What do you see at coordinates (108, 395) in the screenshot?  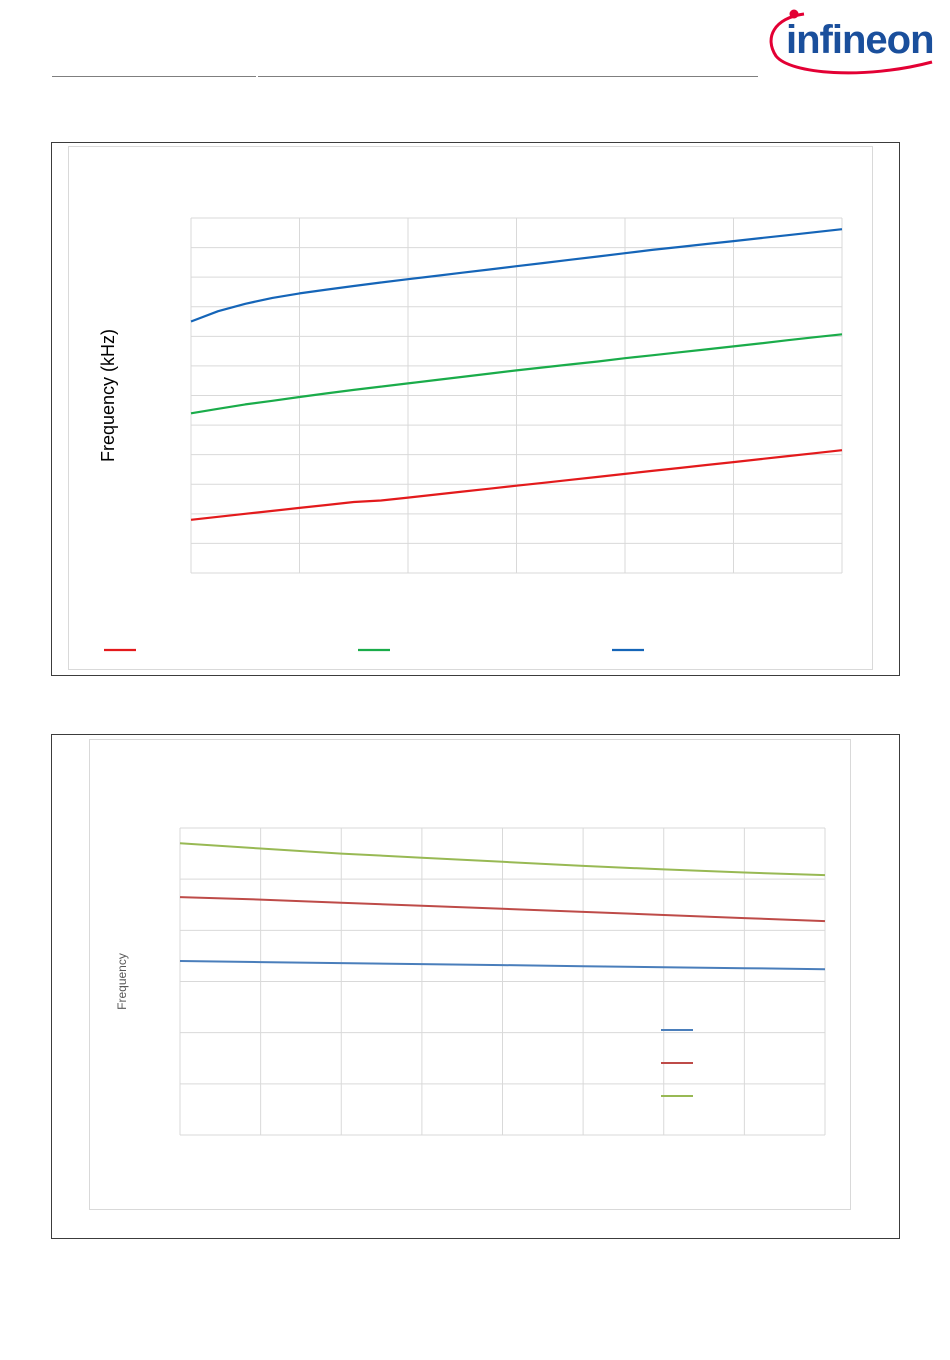 I see `y-axis-label: Frequency (kHz)` at bounding box center [108, 395].